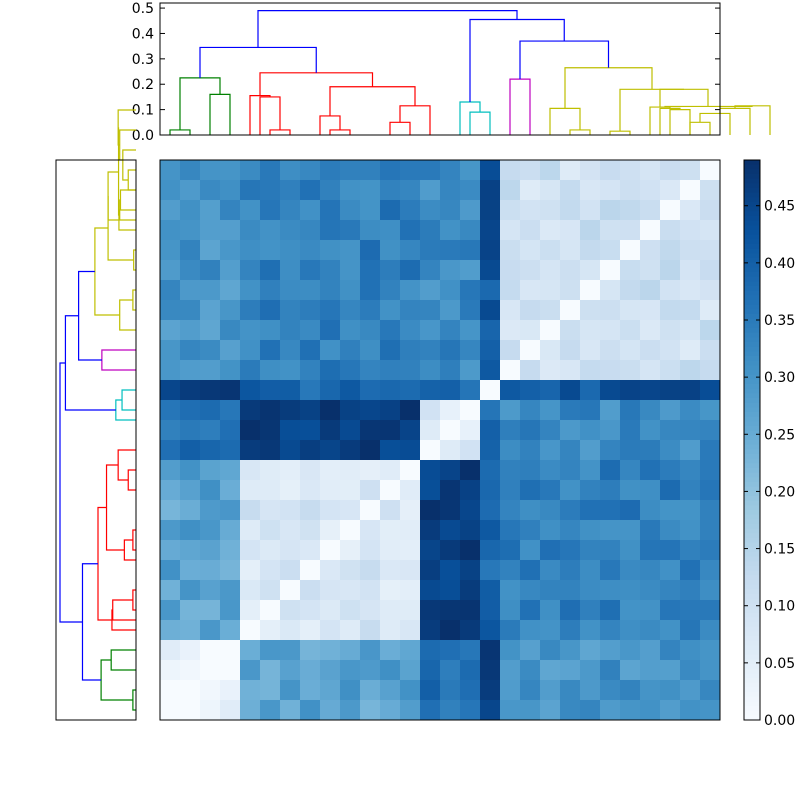 Image resolution: width=800 pixels, height=800 pixels. I want to click on top-dendrogram-frame, so click(440, 69).